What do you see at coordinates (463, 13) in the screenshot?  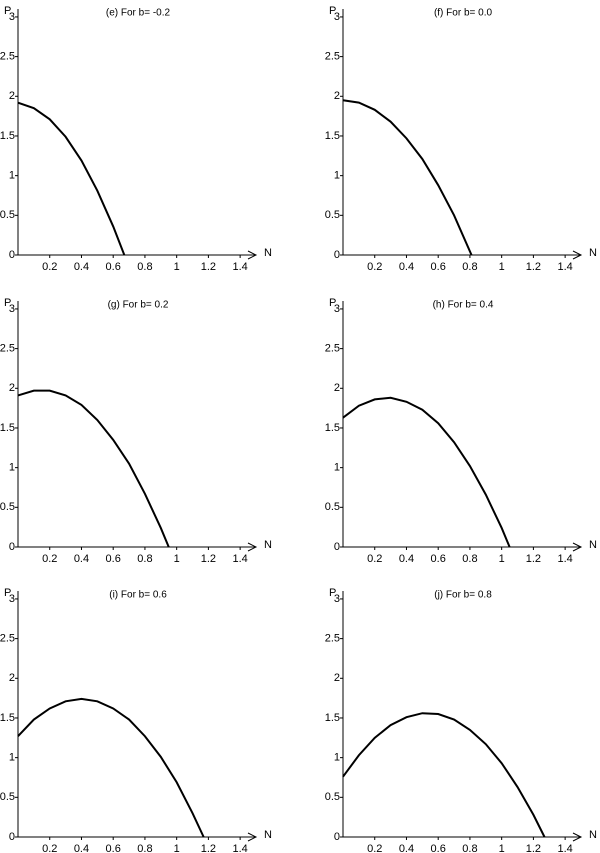 I see `chart-title: (f) For b= 0.0` at bounding box center [463, 13].